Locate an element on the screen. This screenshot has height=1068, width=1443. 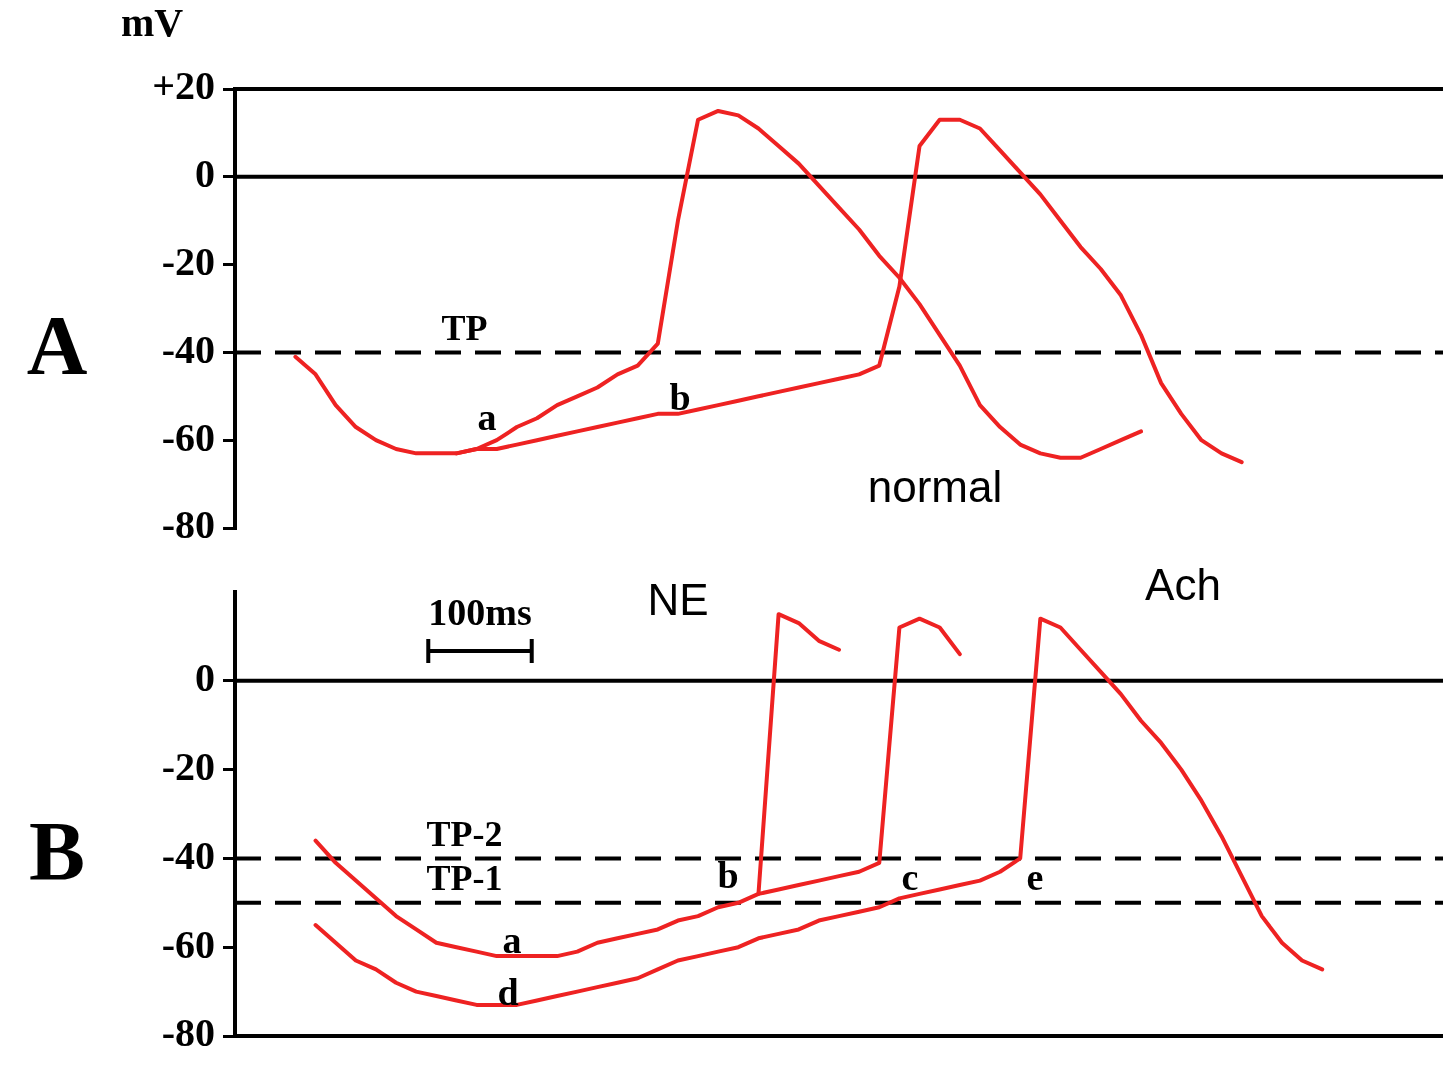
ref-line-label: TP is located at coordinates (464, 327).